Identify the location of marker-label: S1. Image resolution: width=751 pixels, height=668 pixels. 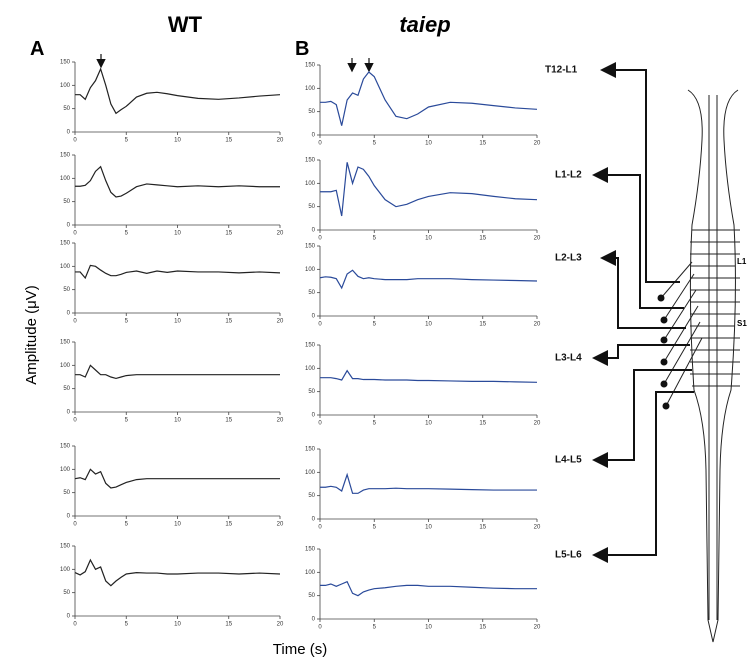
(742, 323).